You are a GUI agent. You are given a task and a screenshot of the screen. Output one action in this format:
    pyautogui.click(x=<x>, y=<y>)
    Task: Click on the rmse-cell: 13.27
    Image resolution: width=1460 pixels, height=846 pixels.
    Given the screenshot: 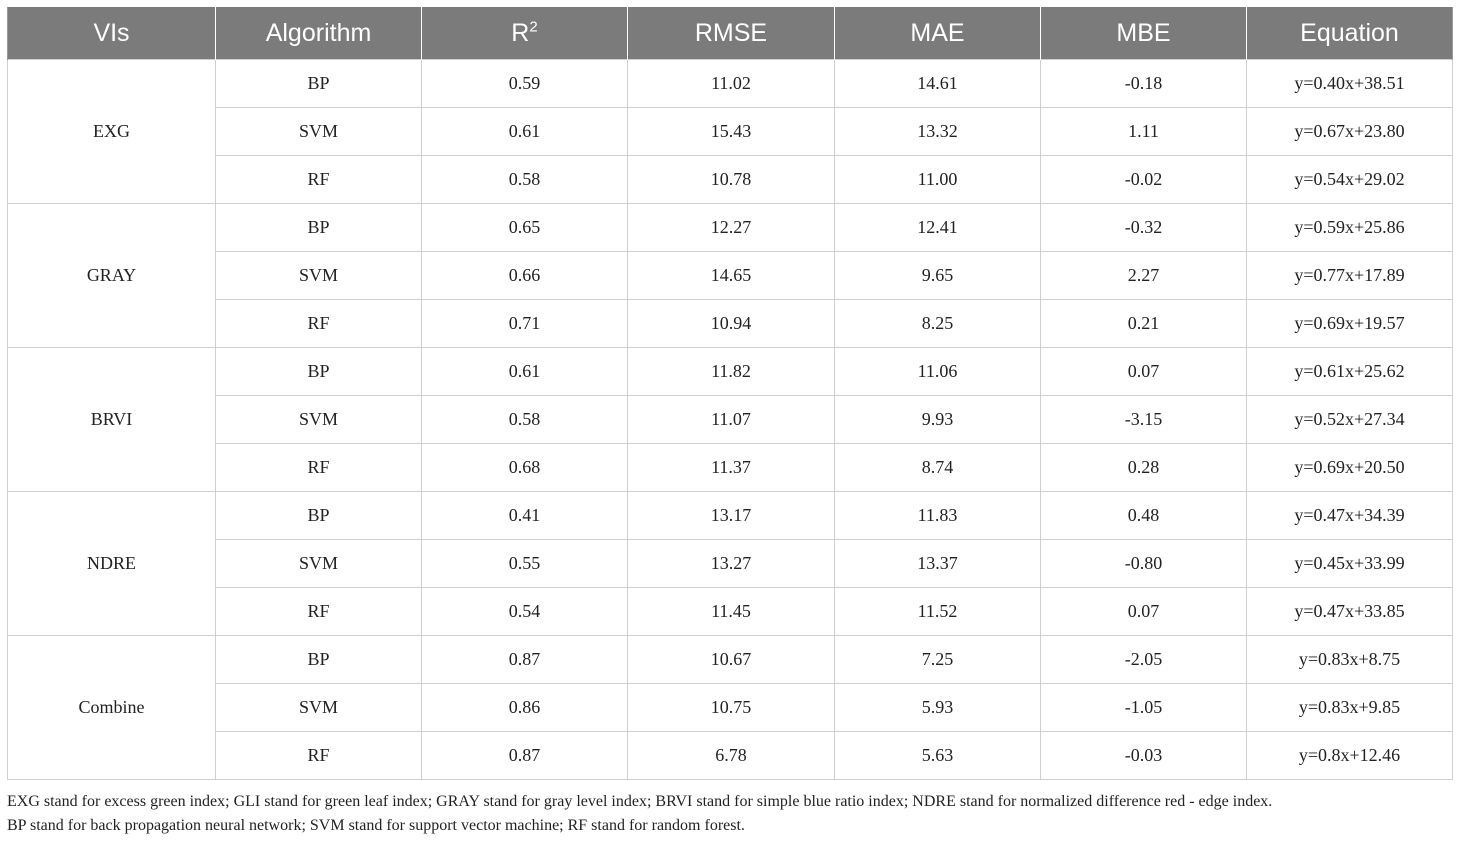 What is the action you would take?
    pyautogui.click(x=731, y=563)
    